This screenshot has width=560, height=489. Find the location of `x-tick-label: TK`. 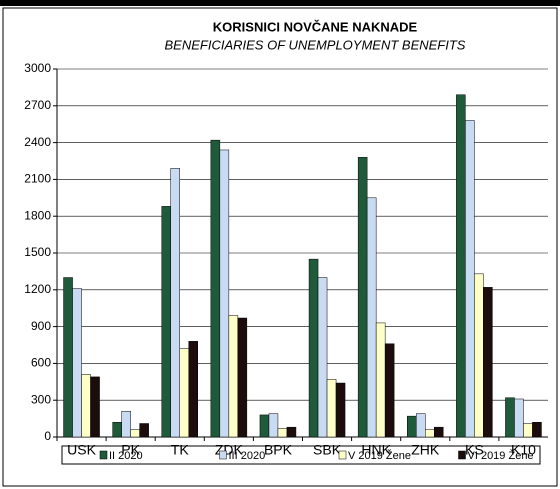

x-tick-label: TK is located at coordinates (180, 450).